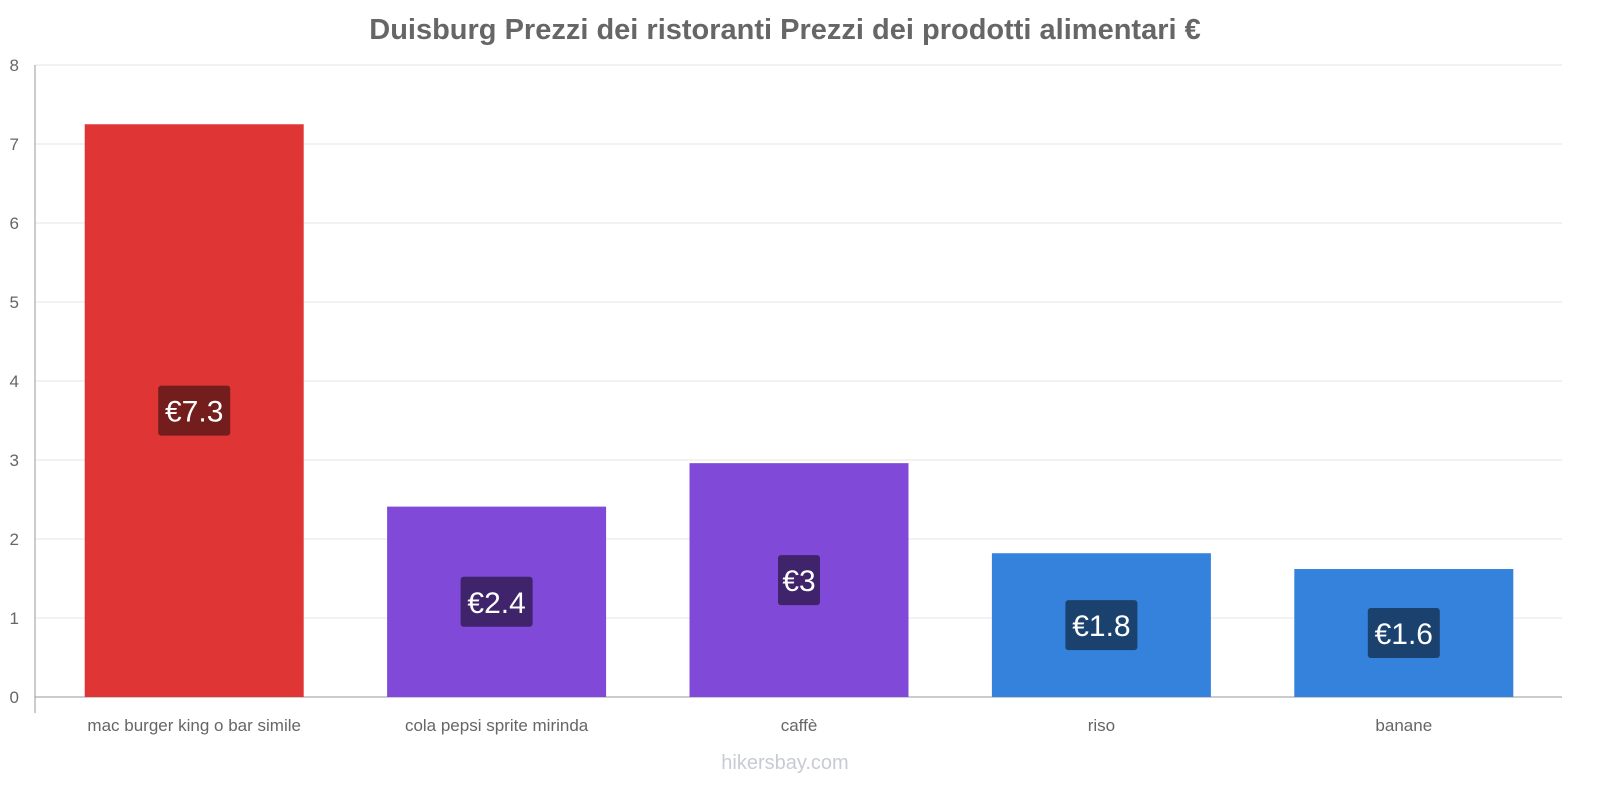 The image size is (1600, 800). Describe the element at coordinates (14, 460) in the screenshot. I see `y-tick-label: 3` at that location.